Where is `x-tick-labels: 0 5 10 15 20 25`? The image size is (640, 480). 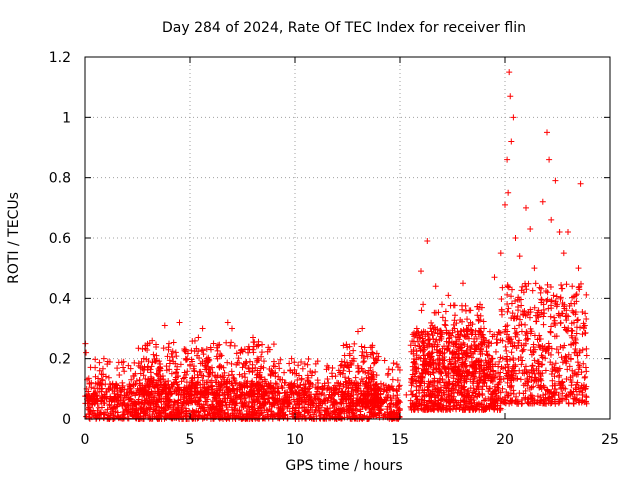 x-tick-labels: 0 5 10 15 20 25 is located at coordinates (350, 440).